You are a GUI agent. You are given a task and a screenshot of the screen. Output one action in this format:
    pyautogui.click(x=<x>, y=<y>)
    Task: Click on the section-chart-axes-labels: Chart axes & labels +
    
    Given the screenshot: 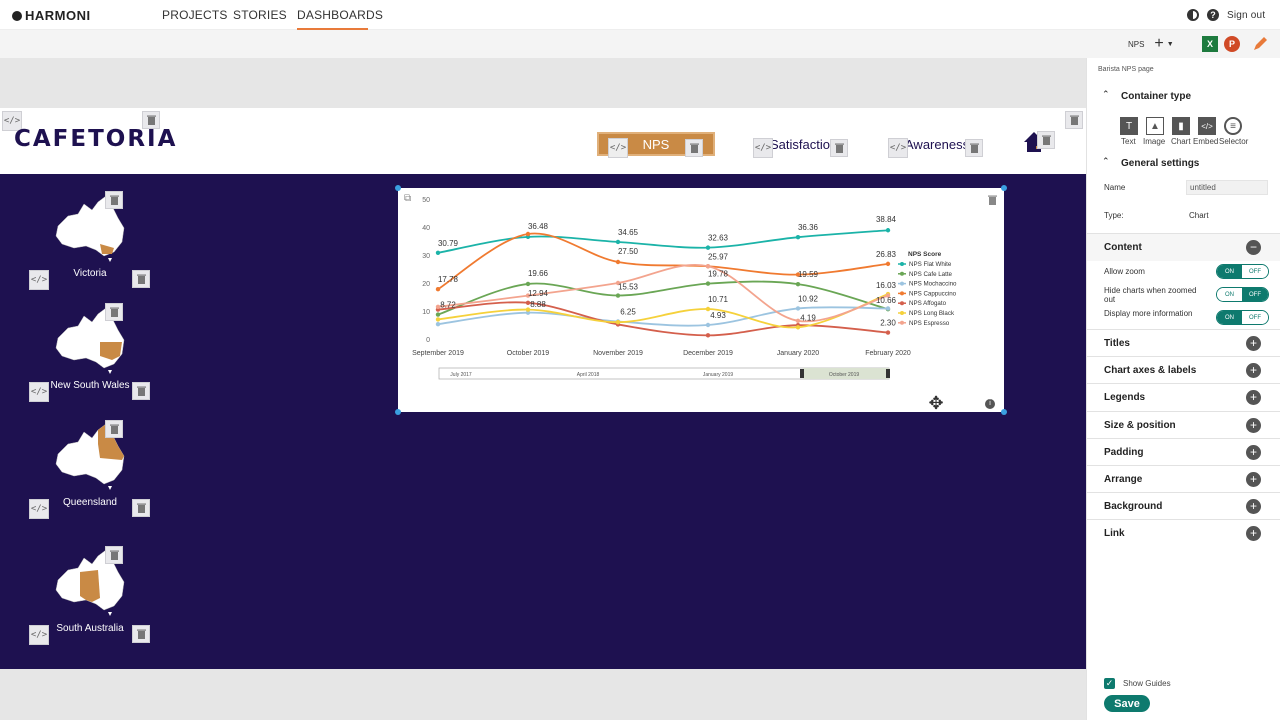 What is the action you would take?
    pyautogui.click(x=1183, y=370)
    